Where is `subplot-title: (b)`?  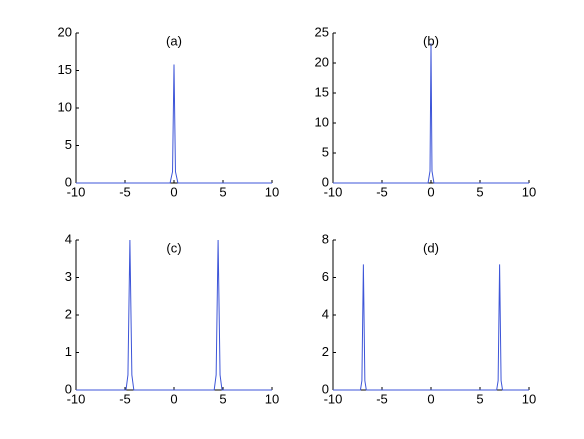 subplot-title: (b) is located at coordinates (431, 40).